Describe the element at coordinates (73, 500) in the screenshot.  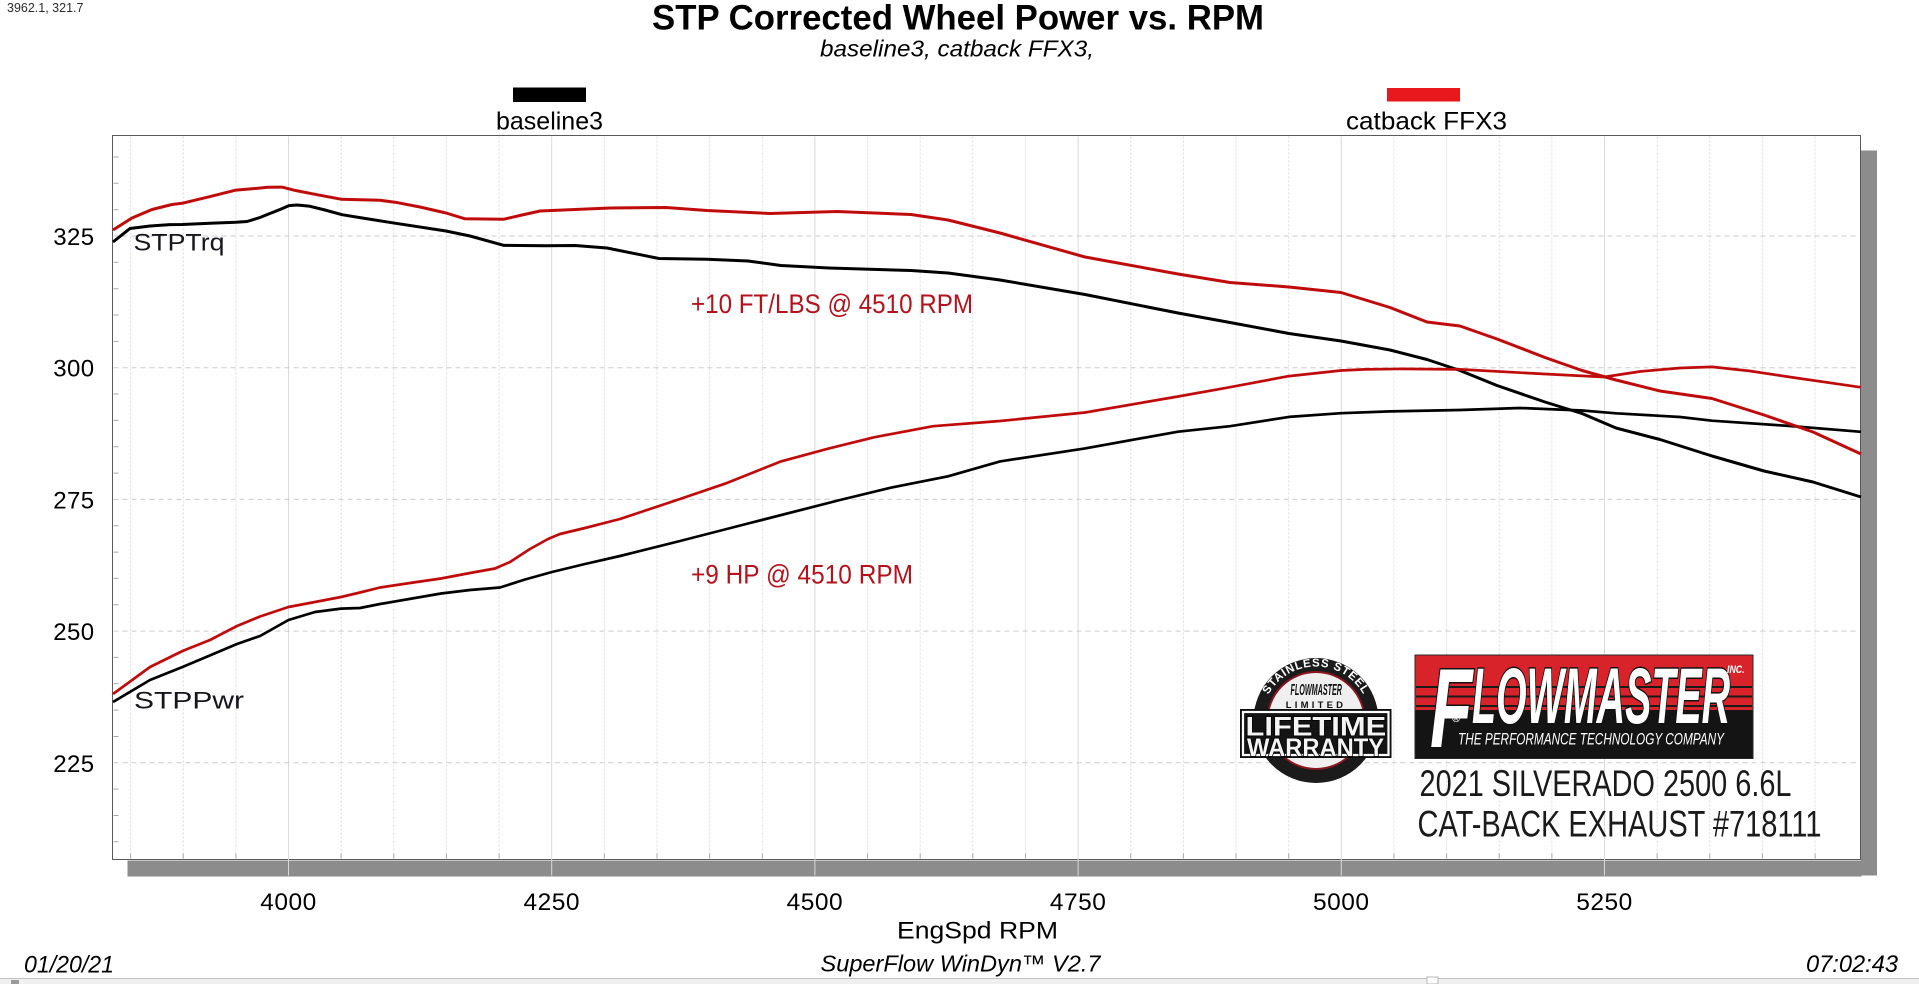
I see `svg-text: 275` at that location.